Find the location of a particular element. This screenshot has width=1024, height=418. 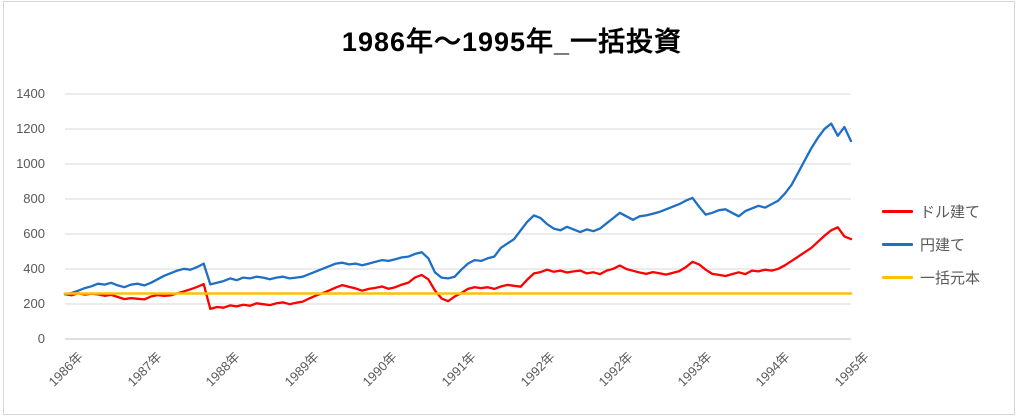

legend-item-principal: 一括元本 is located at coordinates (931, 277).